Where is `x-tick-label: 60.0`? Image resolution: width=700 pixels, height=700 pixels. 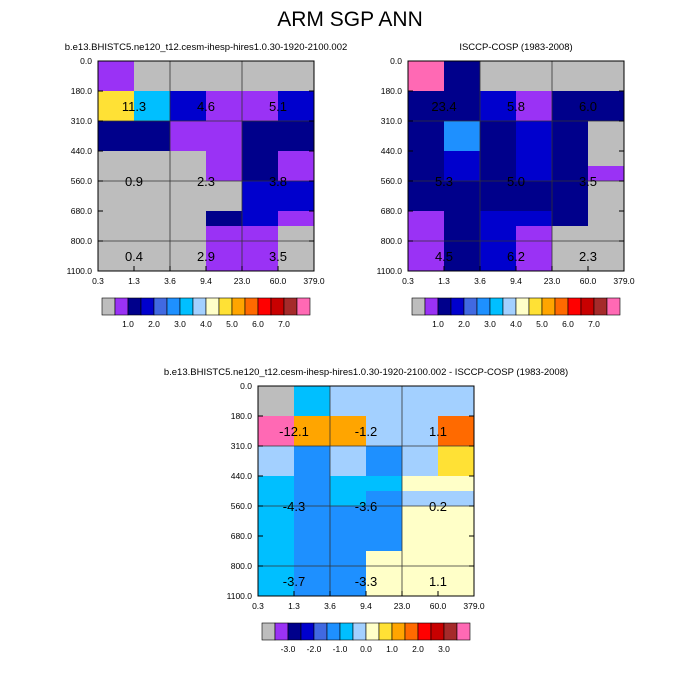 x-tick-label: 60.0 is located at coordinates (438, 606).